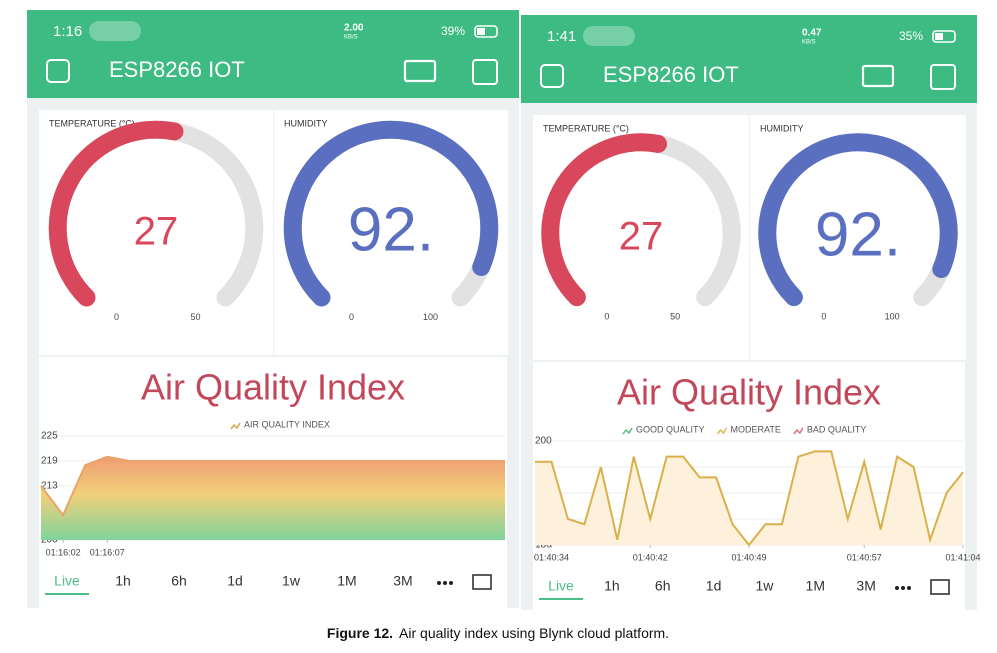 This screenshot has height=653, width=997. What do you see at coordinates (107, 552) in the screenshot?
I see `x-tick-label: 01:16:07` at bounding box center [107, 552].